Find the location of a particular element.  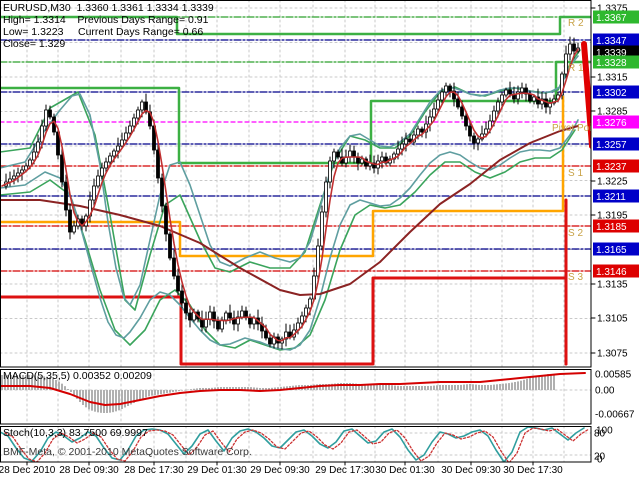

stoch-indicator-label: Stoch(10,3,3) 83.7500 69.9997 is located at coordinates (75, 433).